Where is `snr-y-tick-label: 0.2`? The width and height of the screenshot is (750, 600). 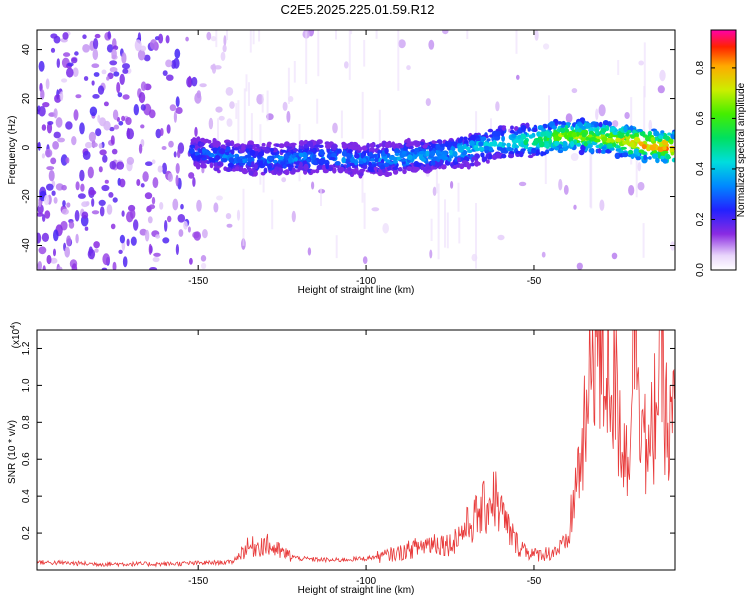
snr-y-tick-label: 0.2 is located at coordinates (26, 533).